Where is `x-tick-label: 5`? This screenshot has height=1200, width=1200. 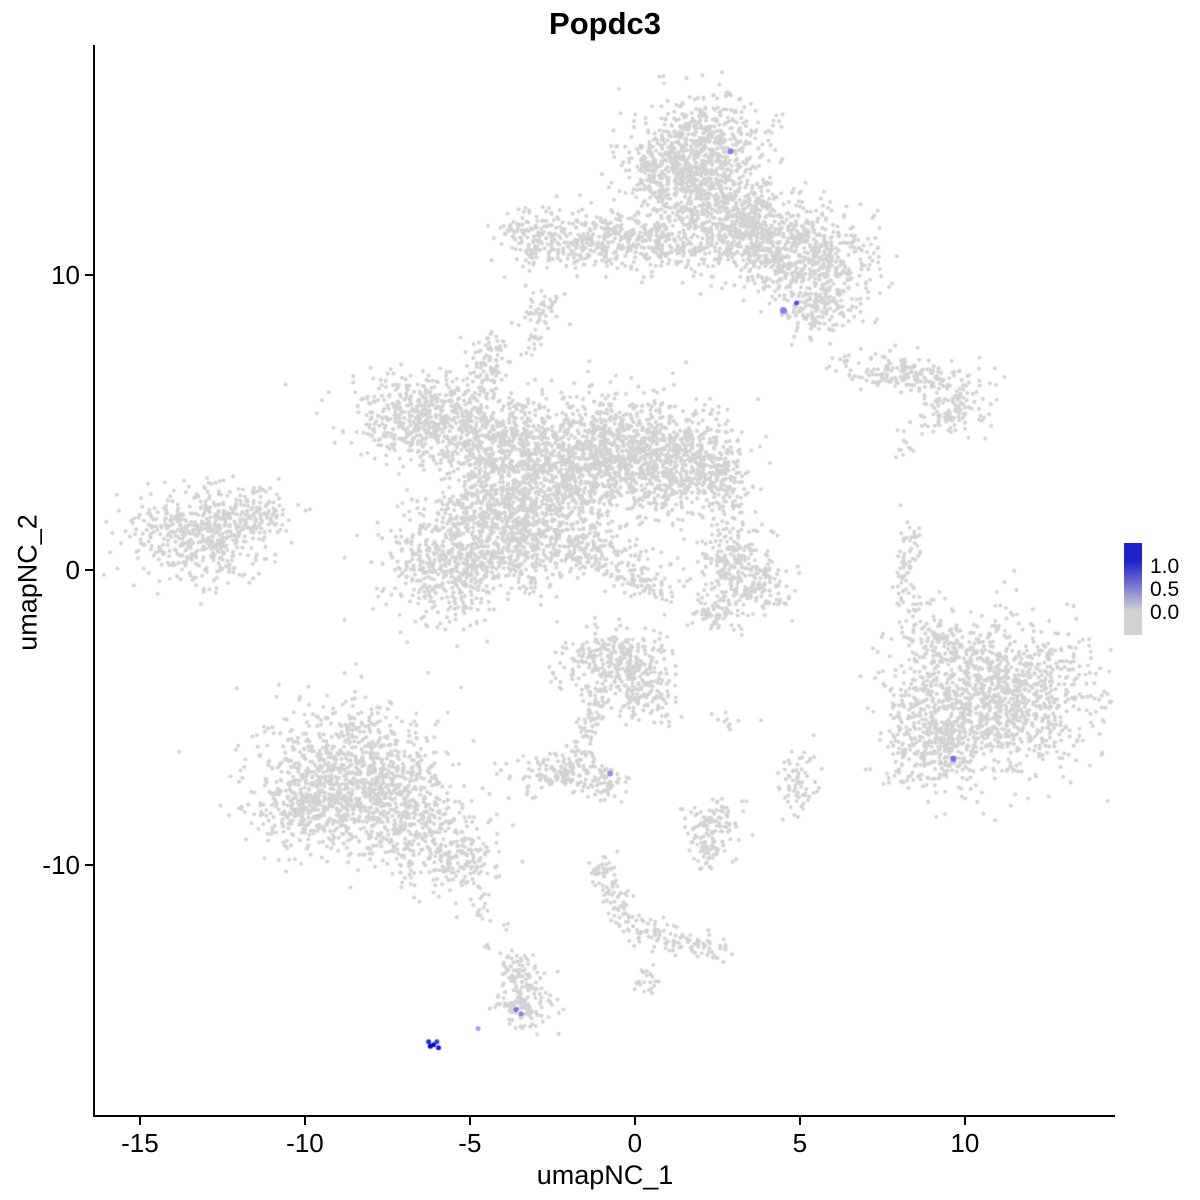
x-tick-label: 5 is located at coordinates (800, 1143).